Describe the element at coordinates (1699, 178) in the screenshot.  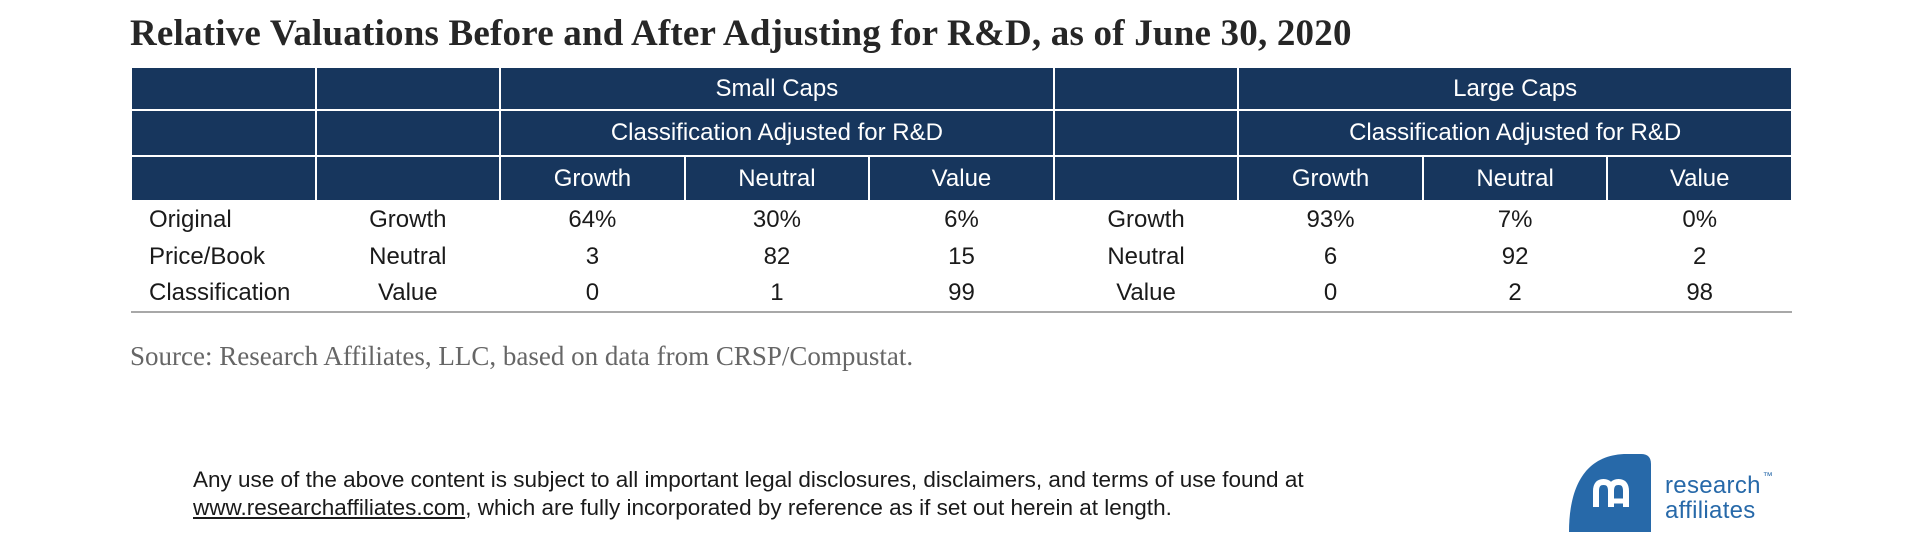
I see `col-header-large-value: Value` at that location.